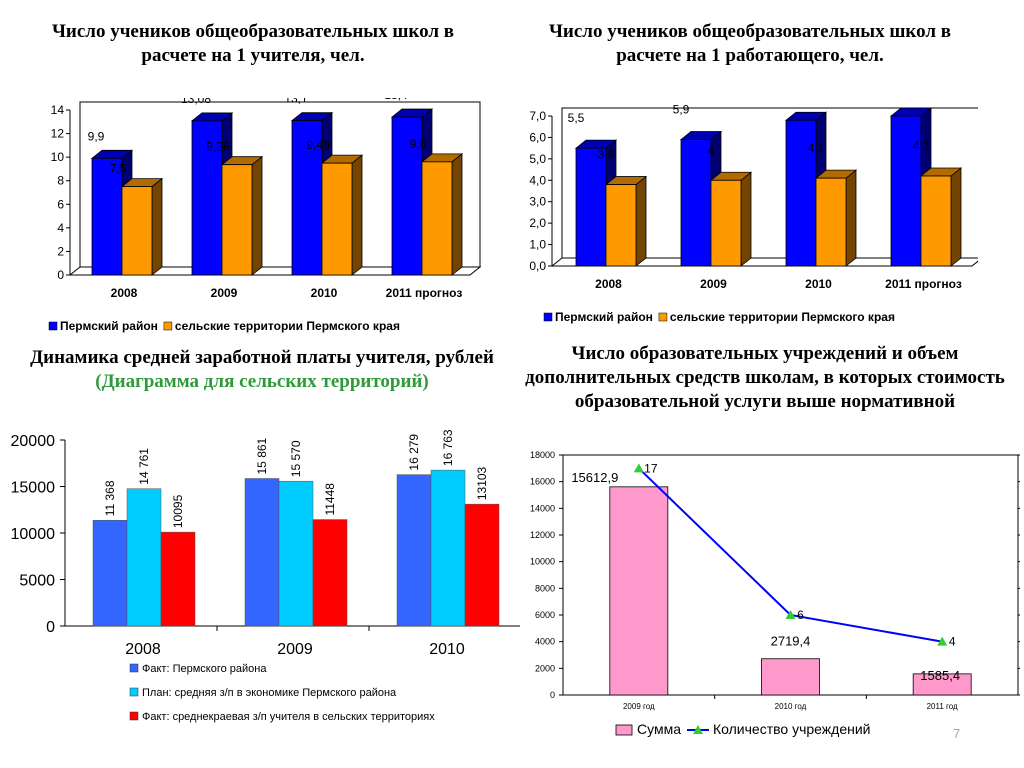 Image resolution: width=1024 pixels, height=768 pixels. I want to click on y-tick-label: 1,0, so click(537, 245).